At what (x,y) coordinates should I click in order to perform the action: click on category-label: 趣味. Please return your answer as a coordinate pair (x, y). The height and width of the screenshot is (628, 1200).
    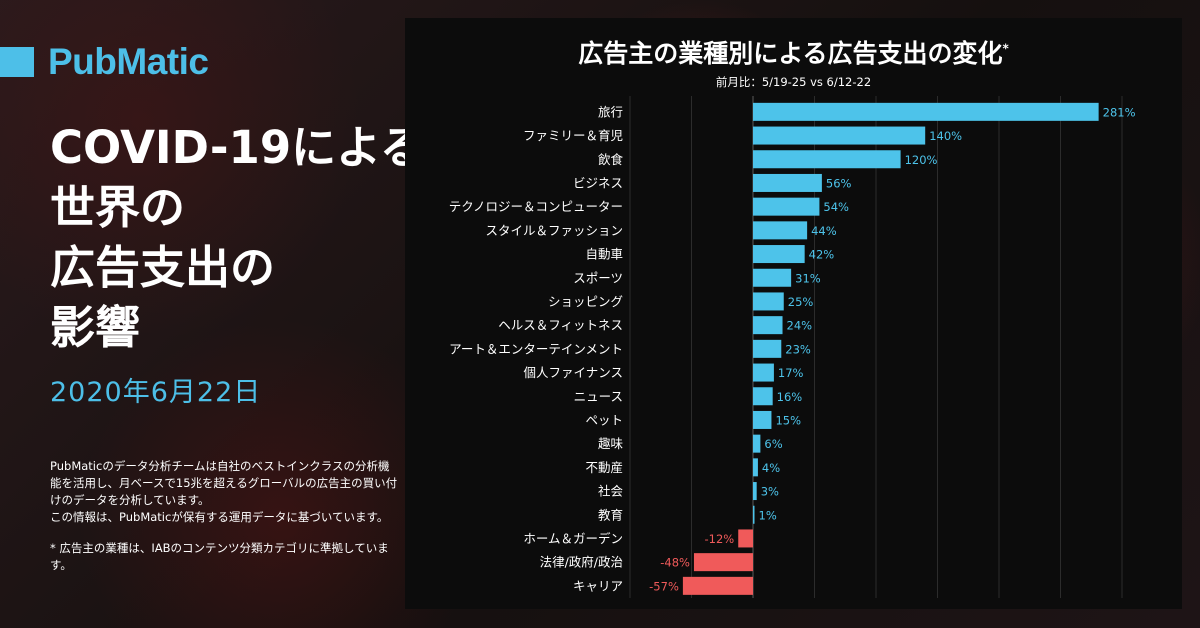
    Looking at the image, I should click on (611, 443).